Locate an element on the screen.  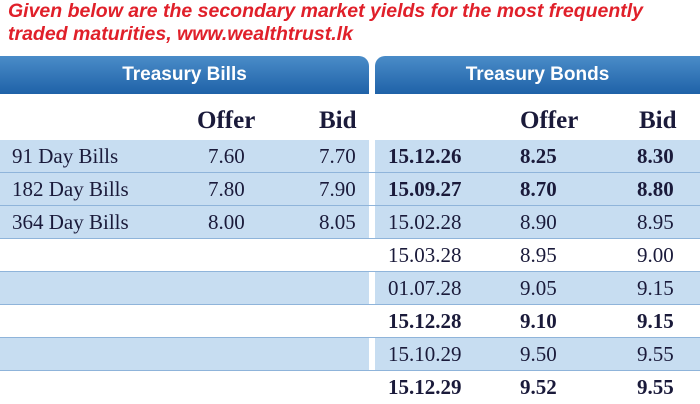
bill-offer: 7.60 is located at coordinates (226, 156).